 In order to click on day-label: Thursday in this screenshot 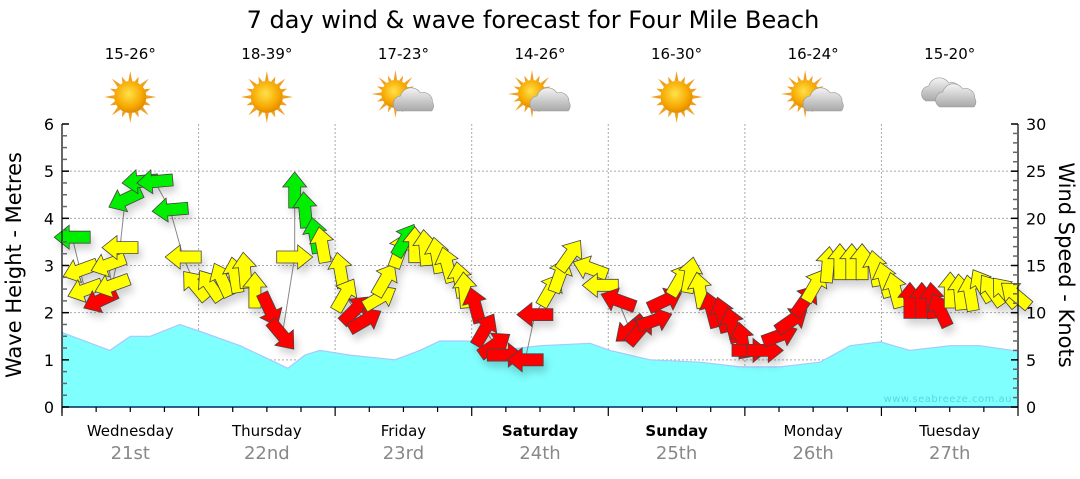, I will do `click(266, 431)`.